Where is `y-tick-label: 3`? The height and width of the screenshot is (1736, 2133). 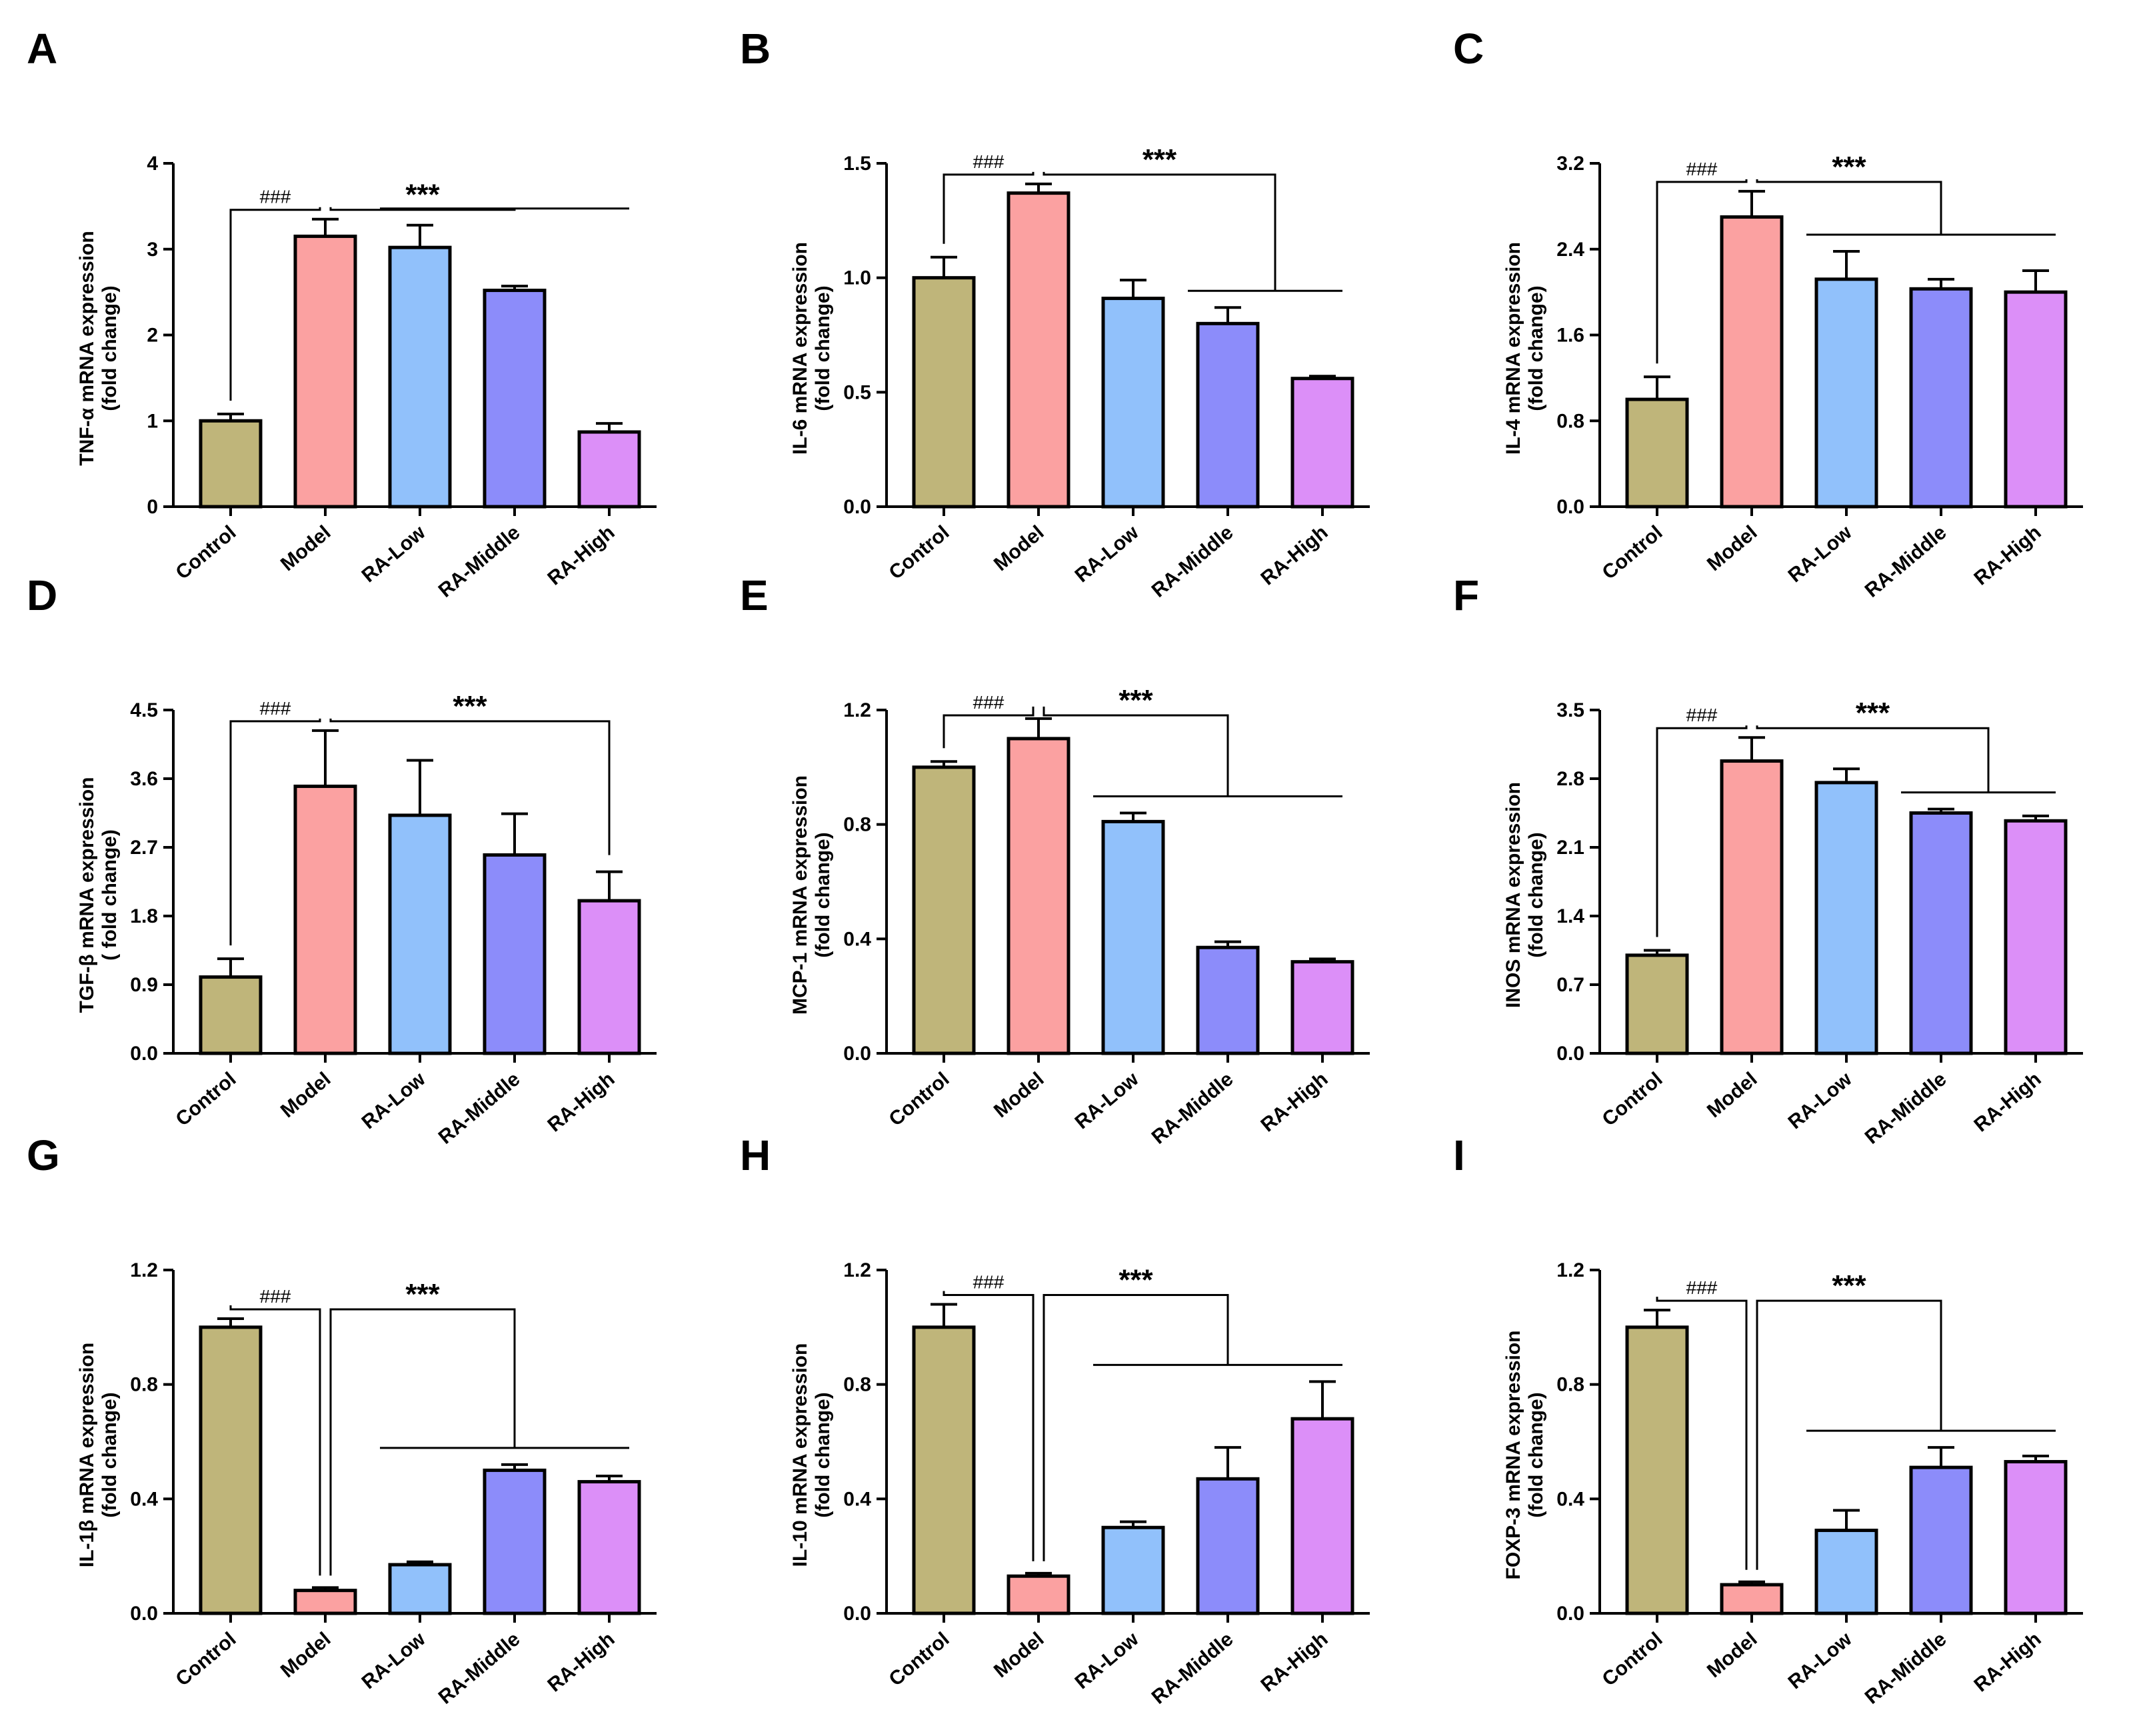 y-tick-label: 3 is located at coordinates (152, 250).